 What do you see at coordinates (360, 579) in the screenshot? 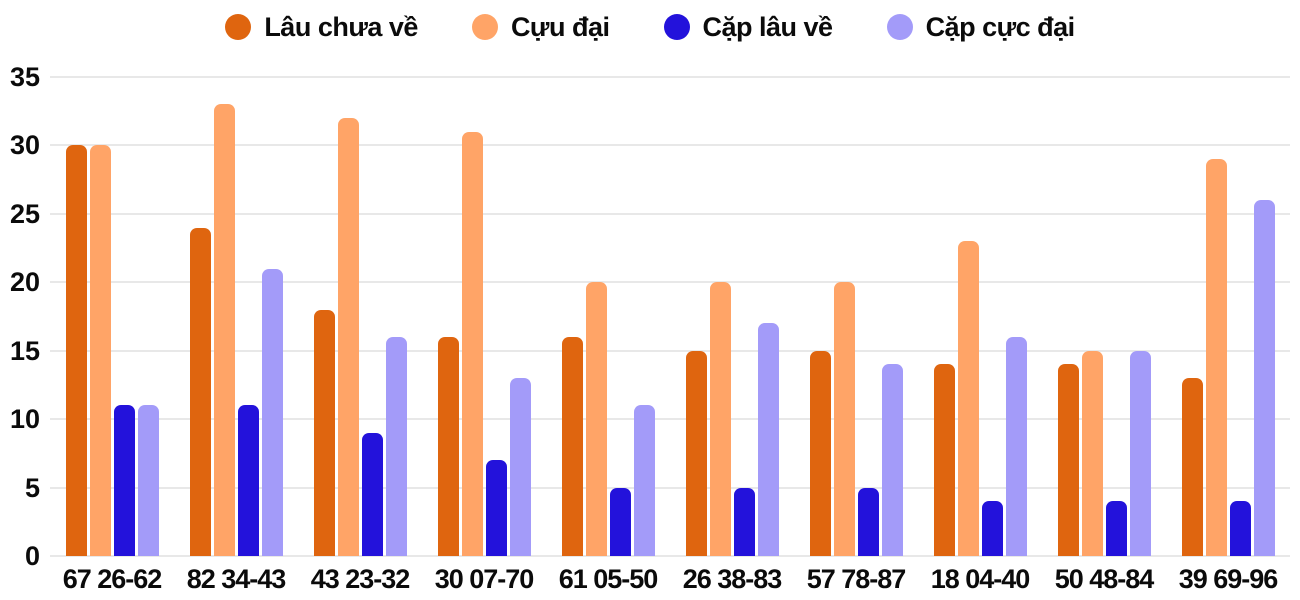
I see `x-tick-label: 43 23-32` at bounding box center [360, 579].